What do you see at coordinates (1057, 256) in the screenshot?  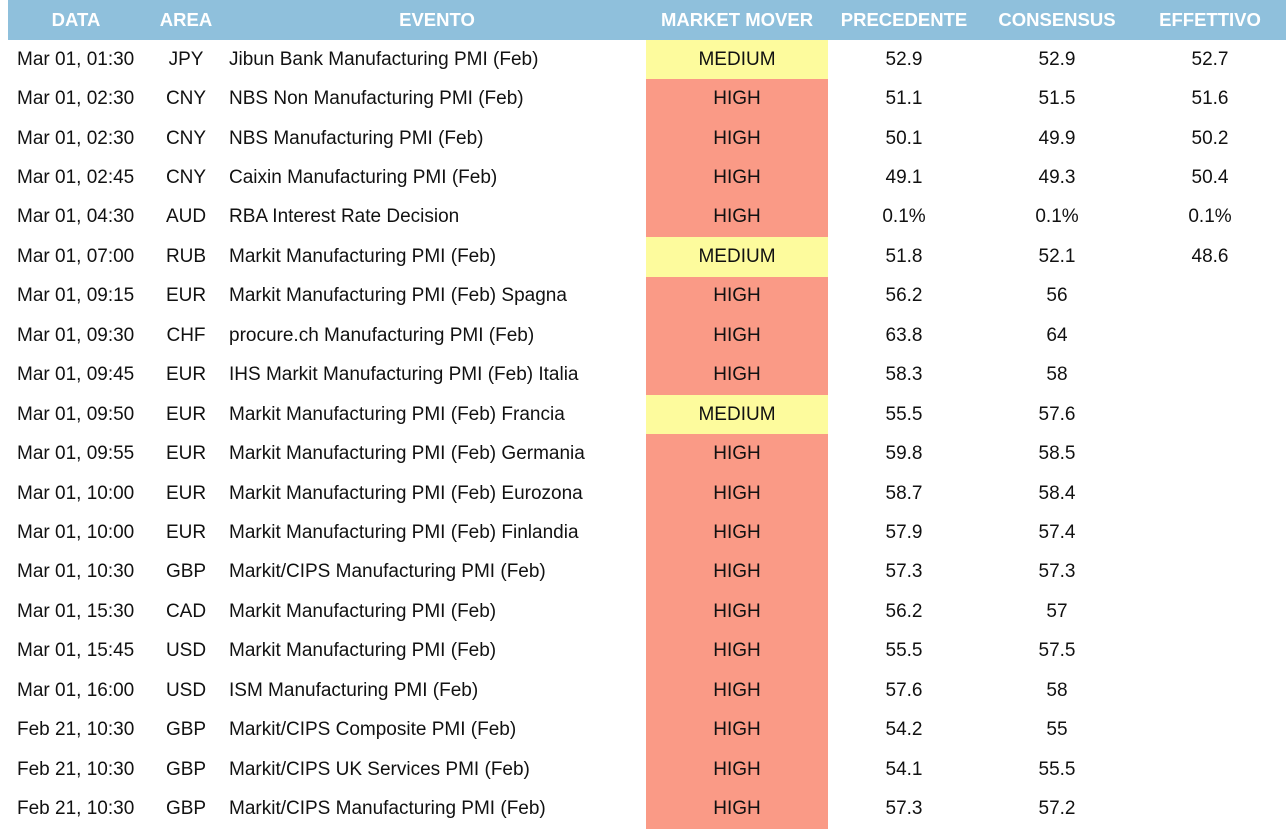 I see `cell-consensus: 52.1` at bounding box center [1057, 256].